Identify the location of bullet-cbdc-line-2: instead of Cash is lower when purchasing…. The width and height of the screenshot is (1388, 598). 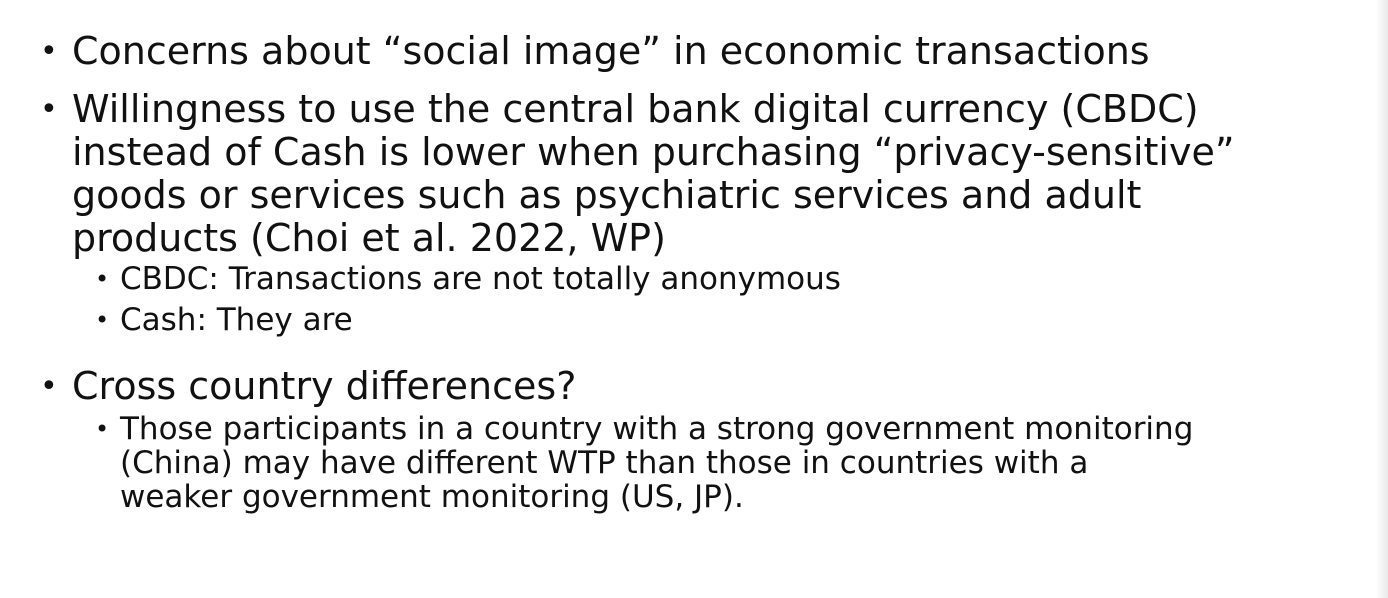
(653, 152).